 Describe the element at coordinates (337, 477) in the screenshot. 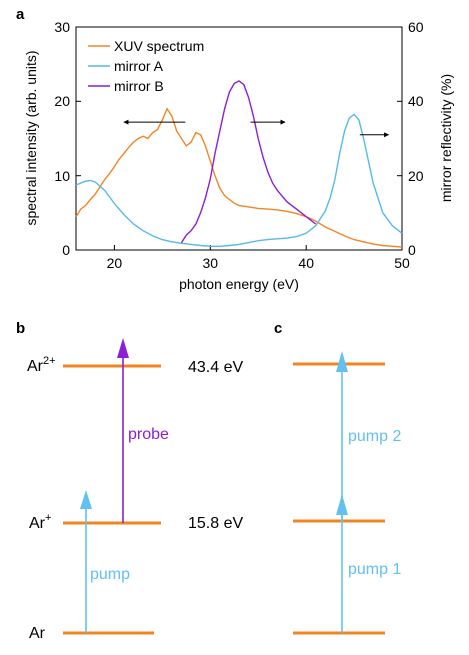

I see `panel-c: c pump 1 pump 2` at that location.